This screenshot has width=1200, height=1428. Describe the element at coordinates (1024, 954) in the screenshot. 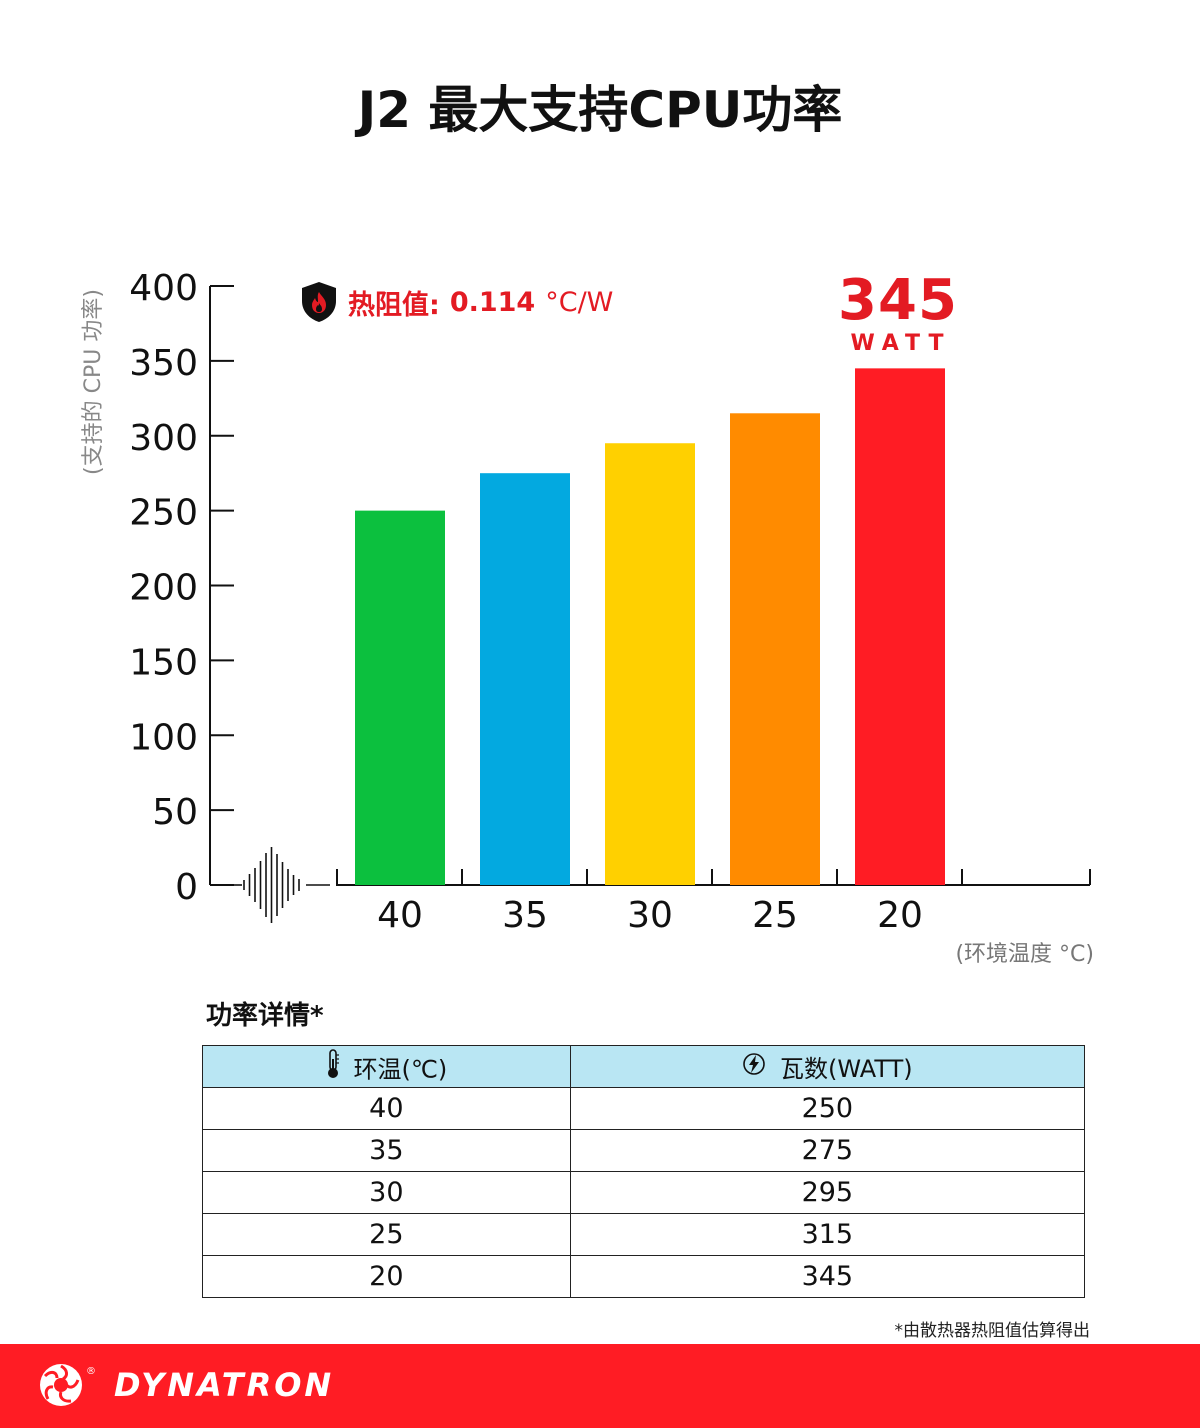

I see `x-axis-label: (环境温度 °C)` at that location.